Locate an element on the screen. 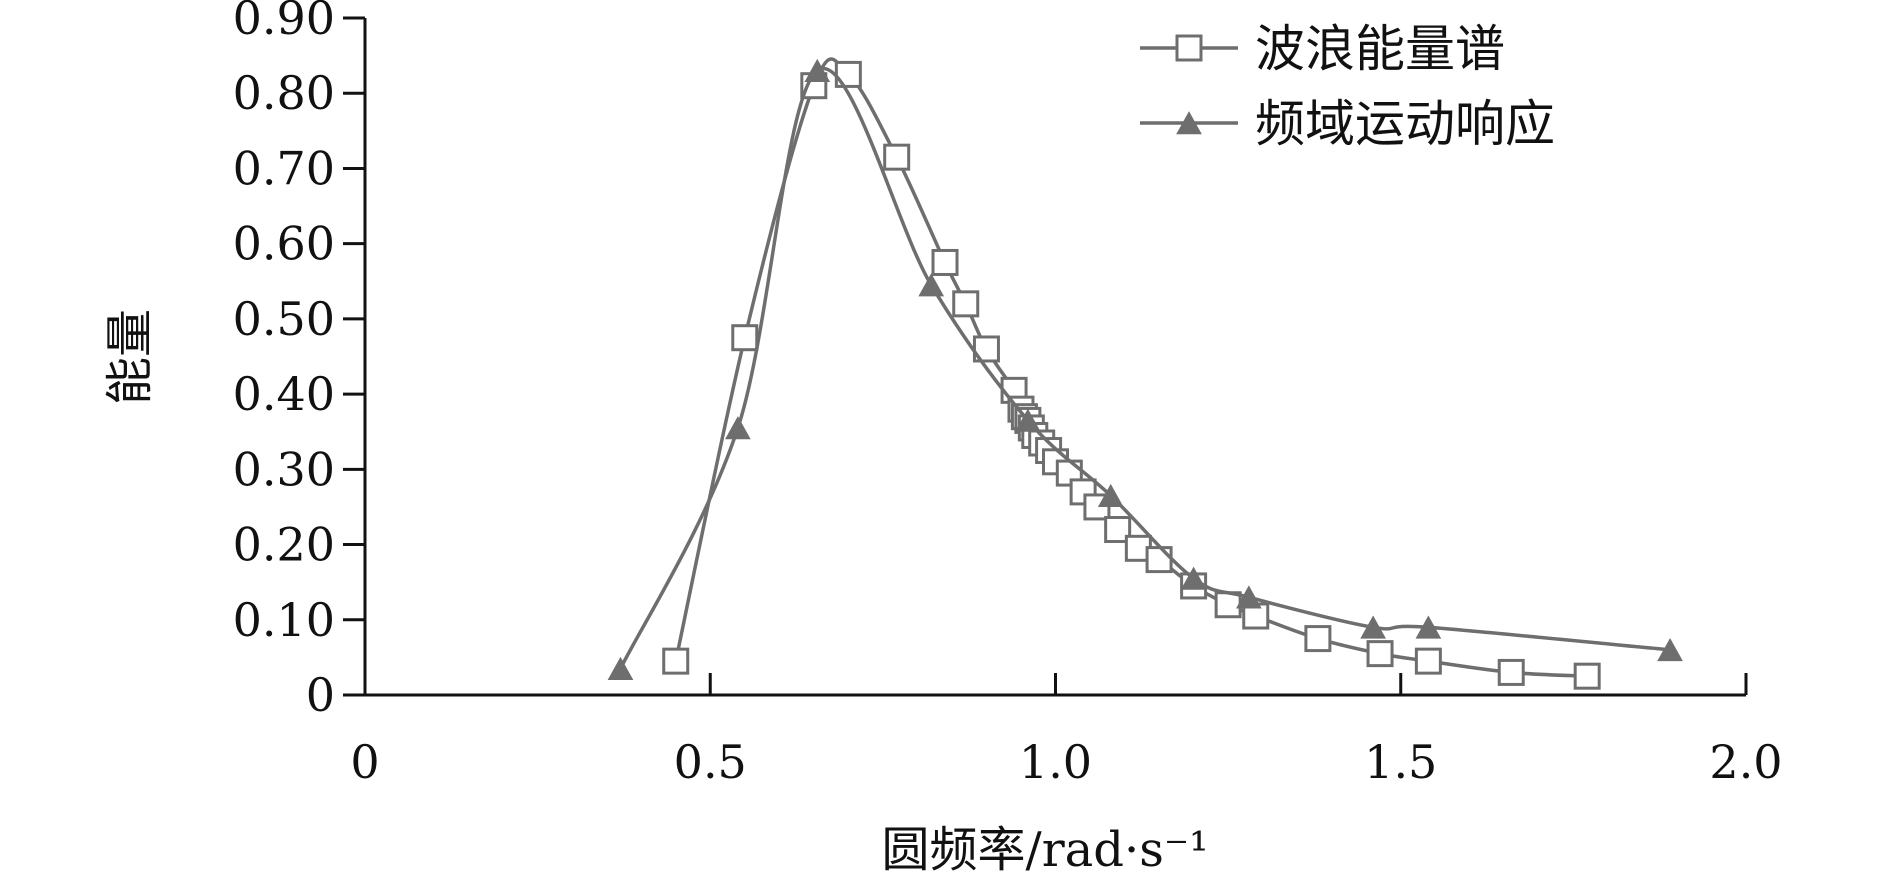  legend-label-0: 波浪能量谱 is located at coordinates (1380, 49).